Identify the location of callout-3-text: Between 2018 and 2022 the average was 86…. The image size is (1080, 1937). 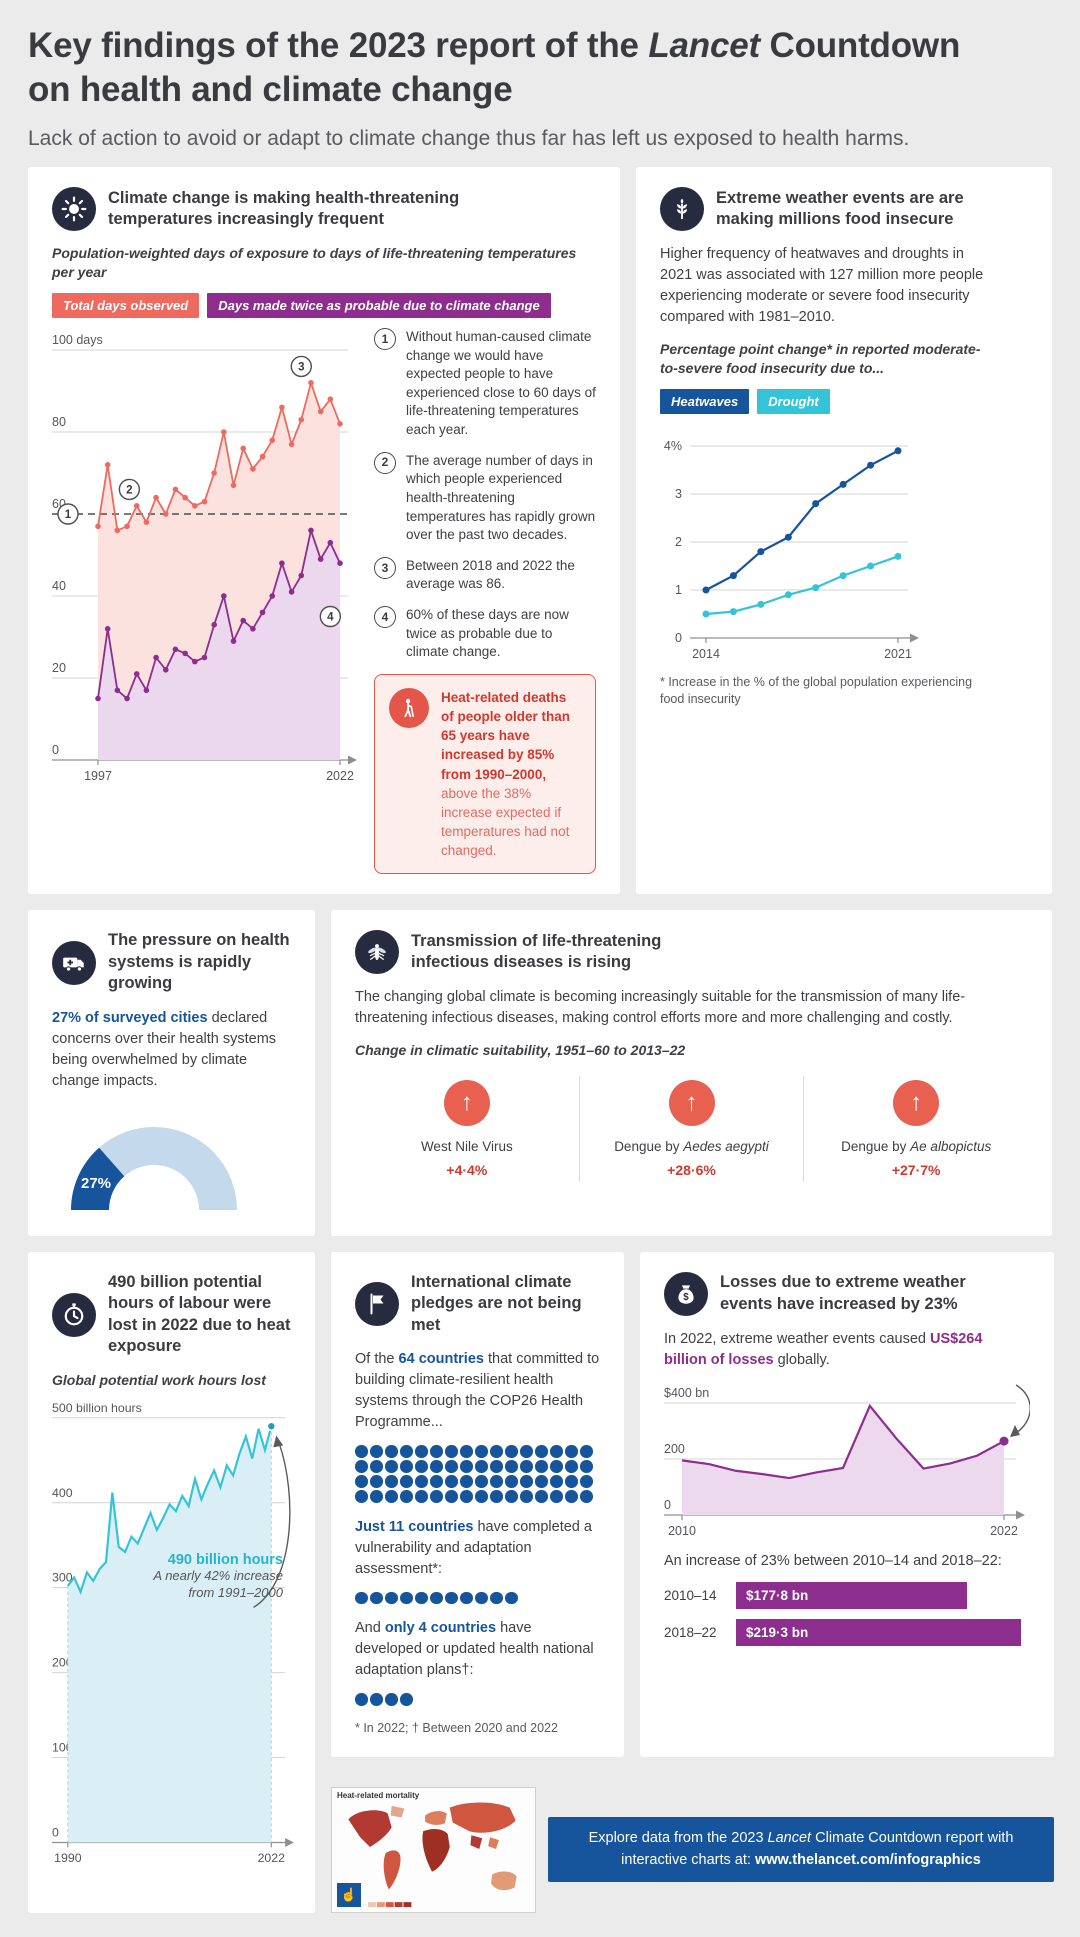
(490, 574).